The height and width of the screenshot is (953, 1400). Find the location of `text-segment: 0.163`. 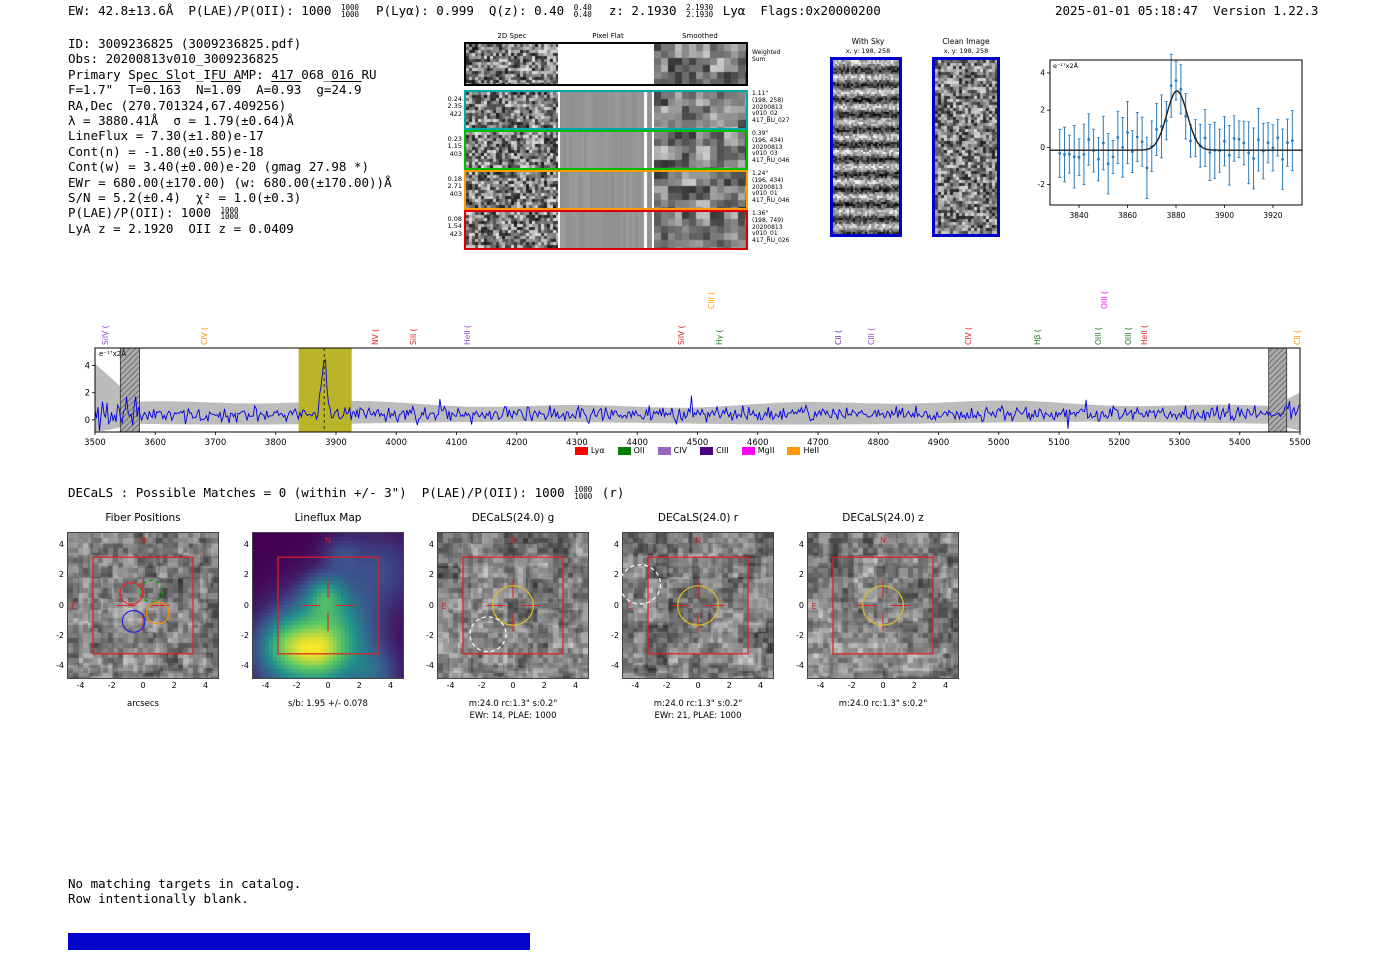

text-segment: 0.163 is located at coordinates (162, 90).